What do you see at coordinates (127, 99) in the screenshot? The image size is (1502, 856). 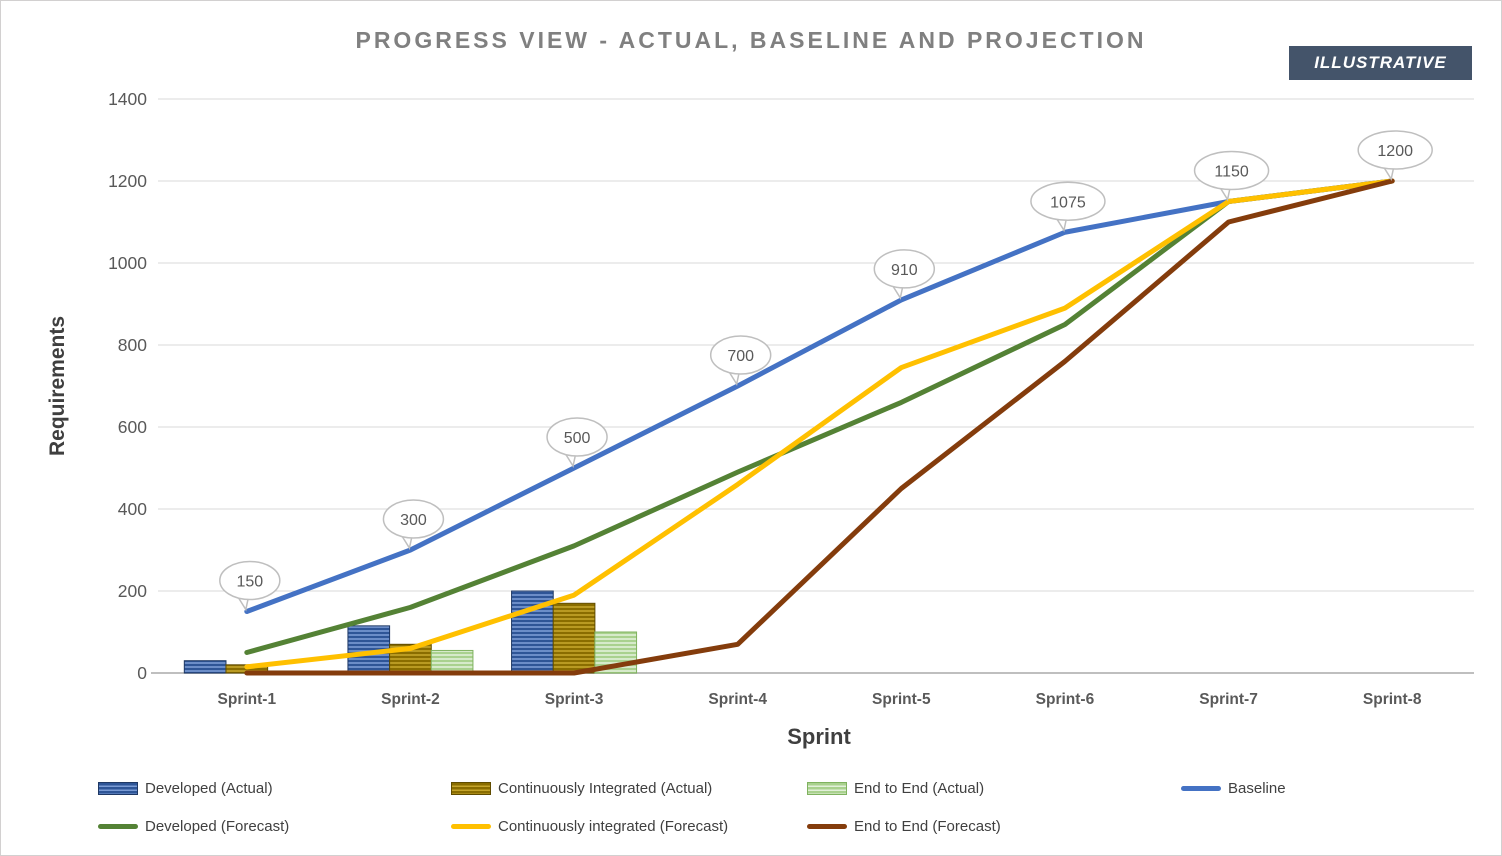 I see `y-axis-tick-label: 1400` at bounding box center [127, 99].